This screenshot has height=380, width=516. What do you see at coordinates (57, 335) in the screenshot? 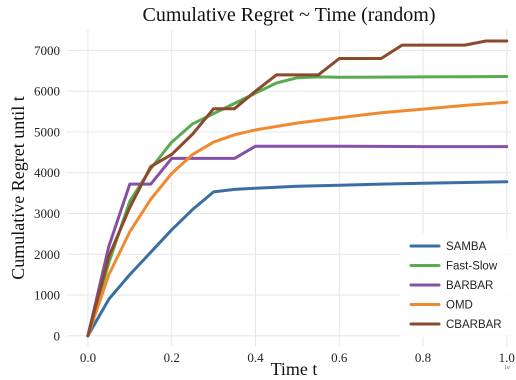
I see `y-tick-label: 0` at bounding box center [57, 335].